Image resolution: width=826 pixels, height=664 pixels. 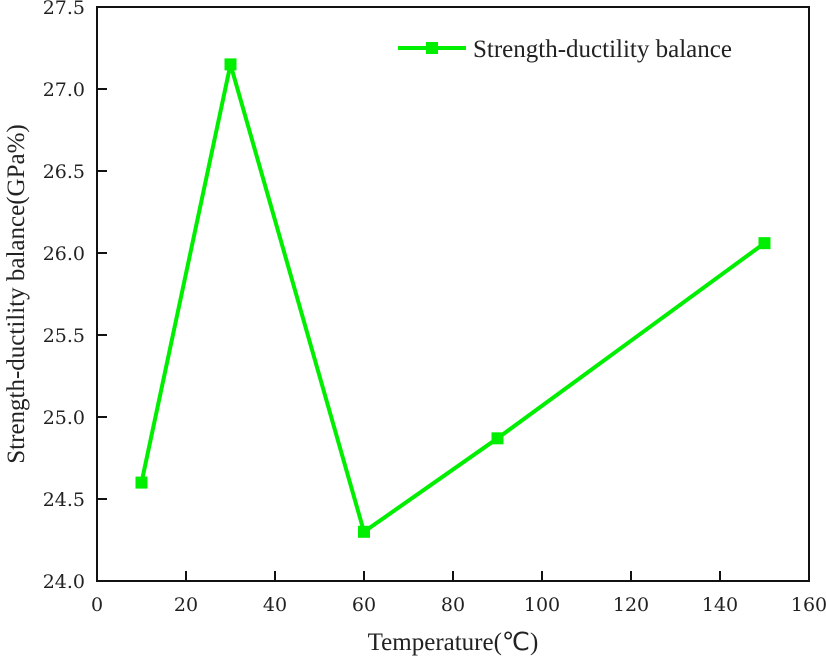 What do you see at coordinates (453, 605) in the screenshot?
I see `x-tick-label: 80` at bounding box center [453, 605].